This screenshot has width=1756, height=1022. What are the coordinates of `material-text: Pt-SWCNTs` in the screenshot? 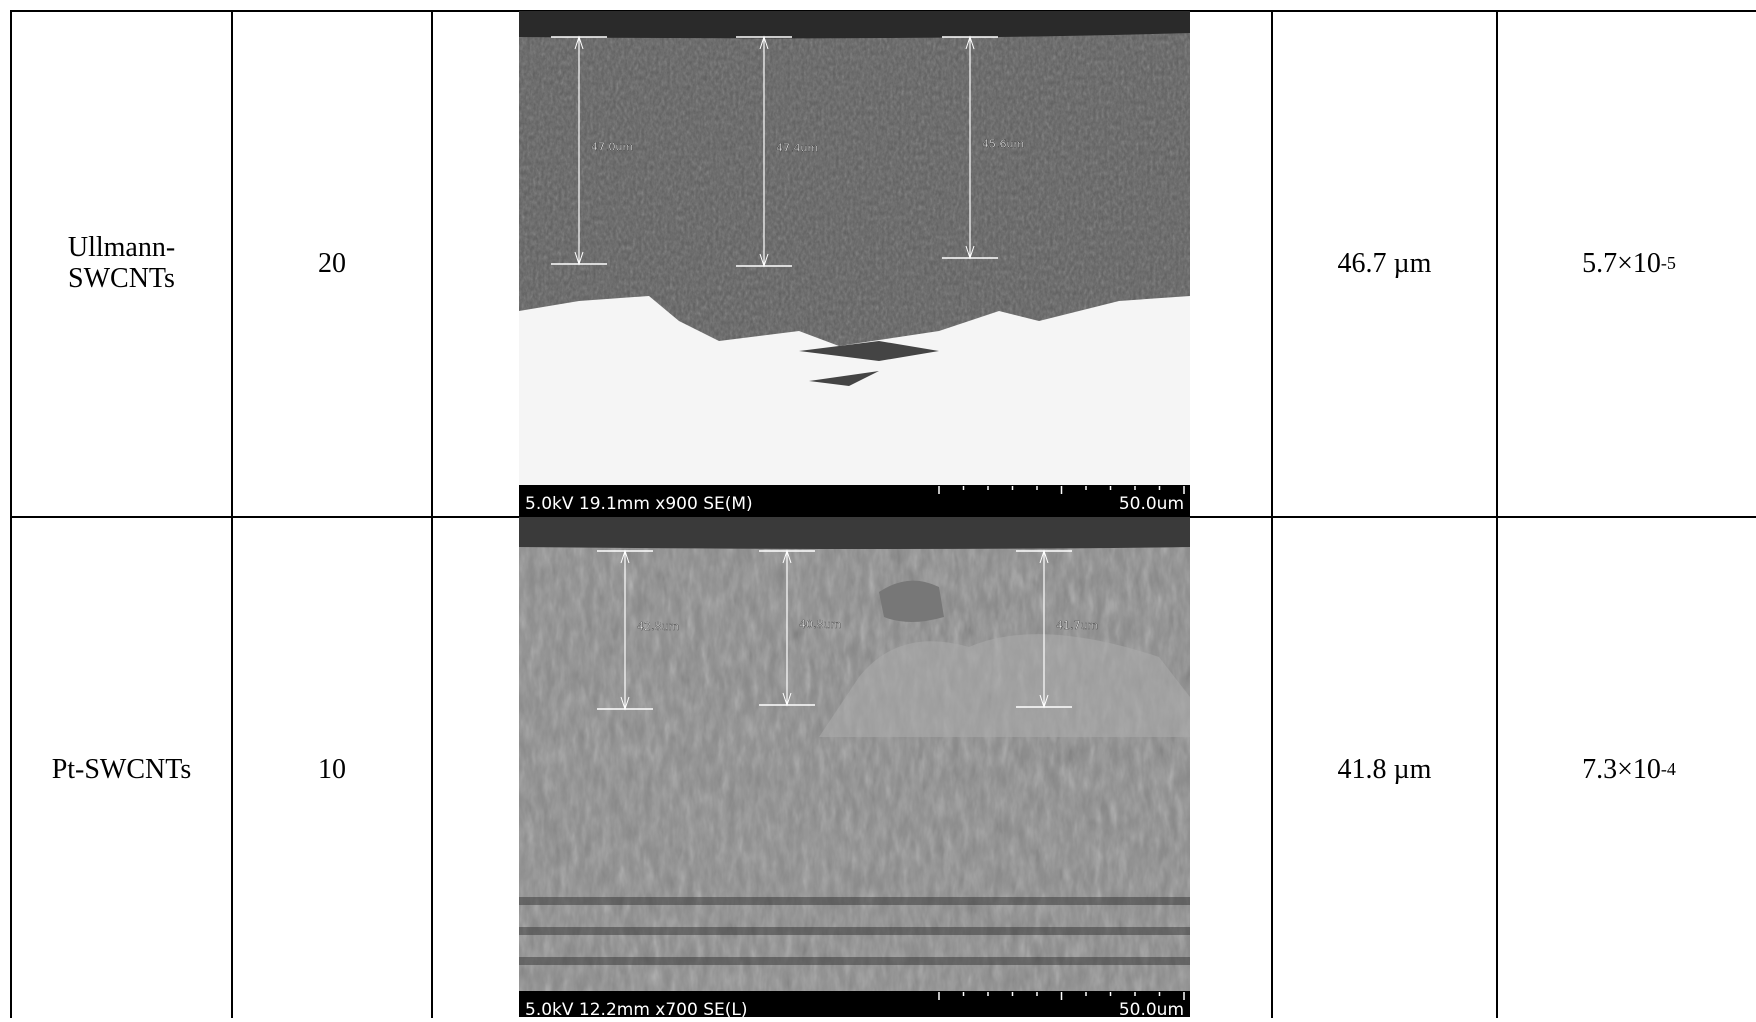 It's located at (121, 769).